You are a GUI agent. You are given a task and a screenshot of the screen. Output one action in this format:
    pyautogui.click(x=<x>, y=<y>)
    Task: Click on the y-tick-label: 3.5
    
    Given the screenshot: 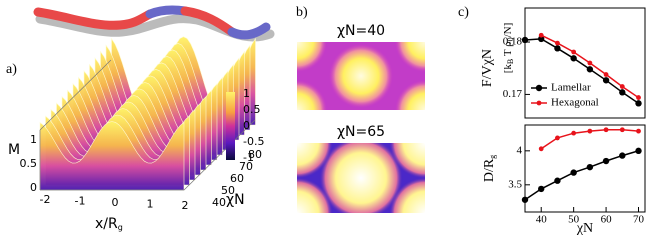 What is the action you would take?
    pyautogui.click(x=515, y=184)
    